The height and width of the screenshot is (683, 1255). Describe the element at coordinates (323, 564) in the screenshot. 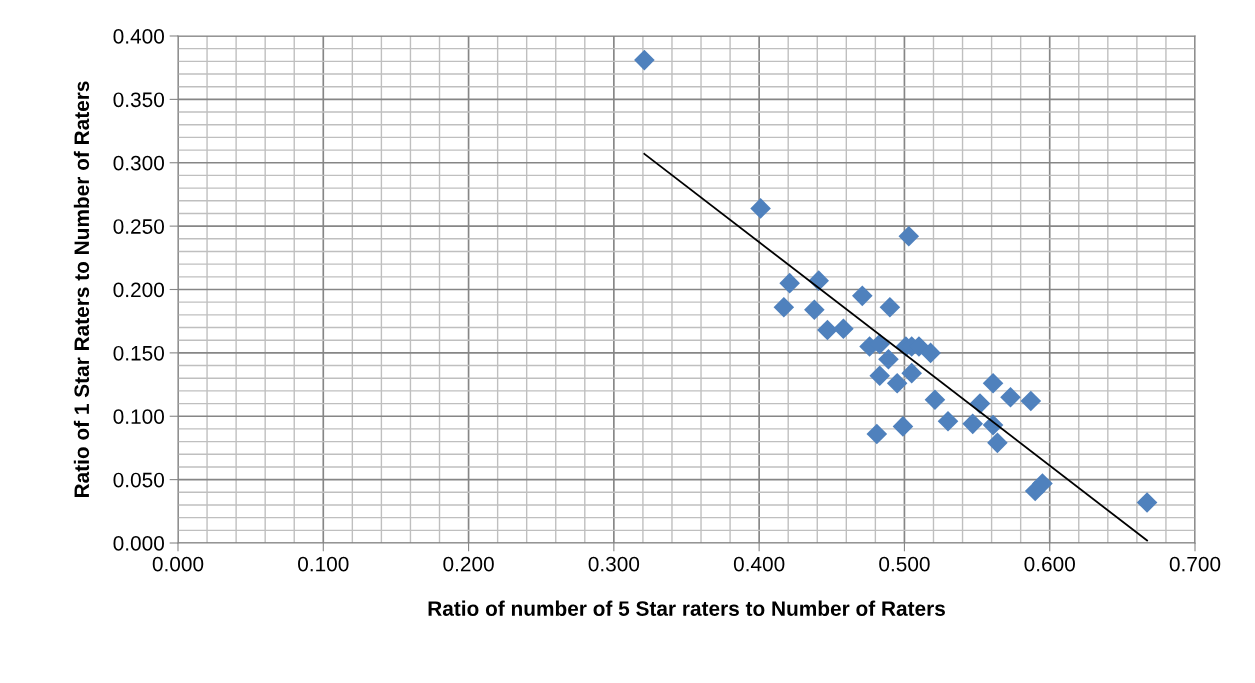

I see `x-tick-label: 0.100` at that location.